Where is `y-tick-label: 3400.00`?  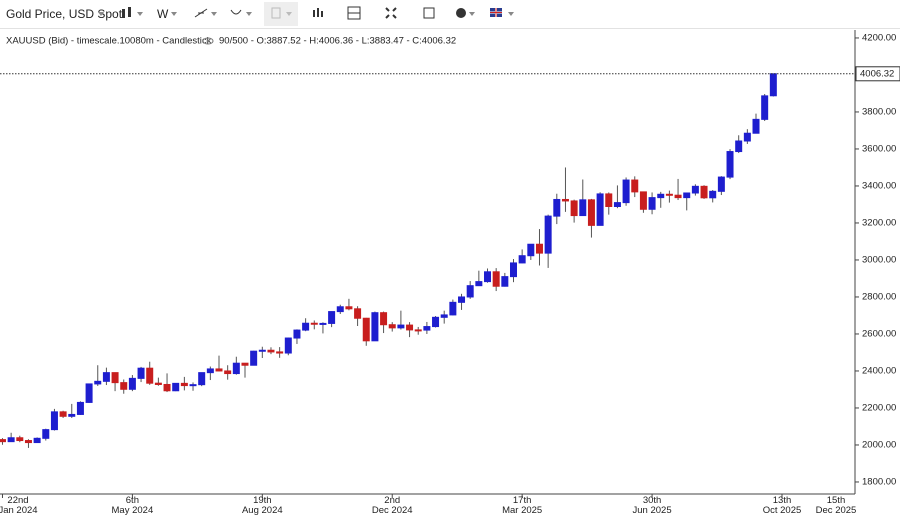
y-tick-label: 3400.00 is located at coordinates (879, 185).